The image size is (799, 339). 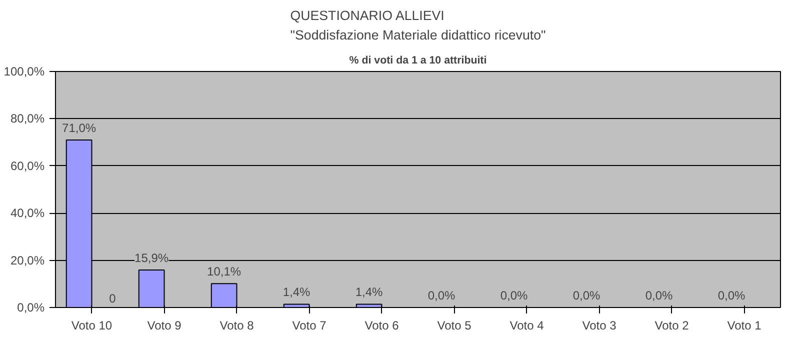 What do you see at coordinates (27, 213) in the screenshot?
I see `y-tick-label: 40,0%` at bounding box center [27, 213].